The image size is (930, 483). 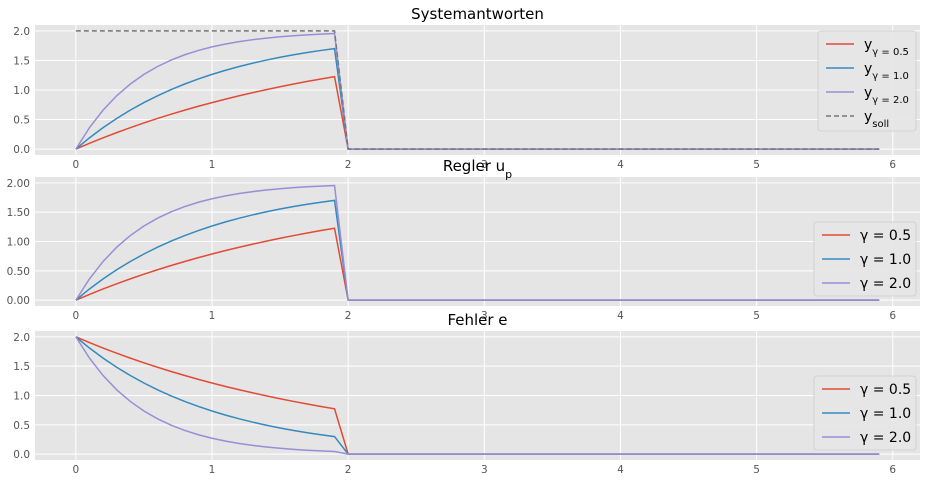 I want to click on y-tick-label: 0.00, so click(x=18, y=301).